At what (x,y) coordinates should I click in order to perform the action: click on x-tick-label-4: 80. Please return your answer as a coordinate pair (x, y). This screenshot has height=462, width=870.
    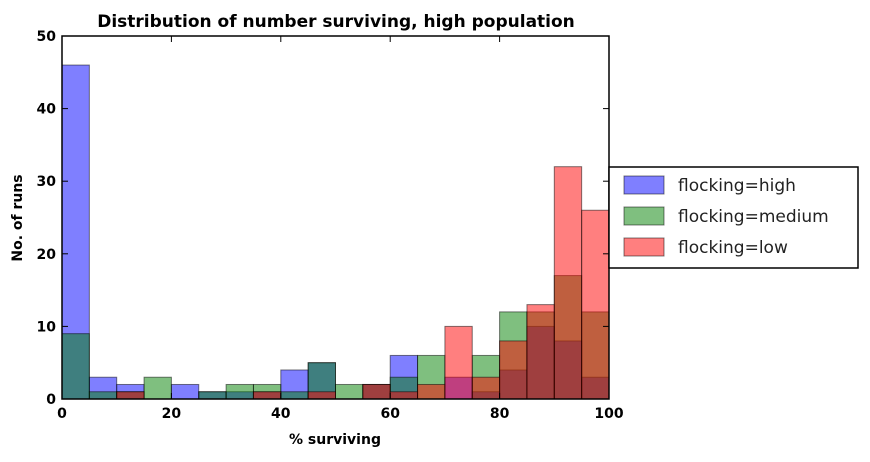
    Looking at the image, I should click on (500, 414).